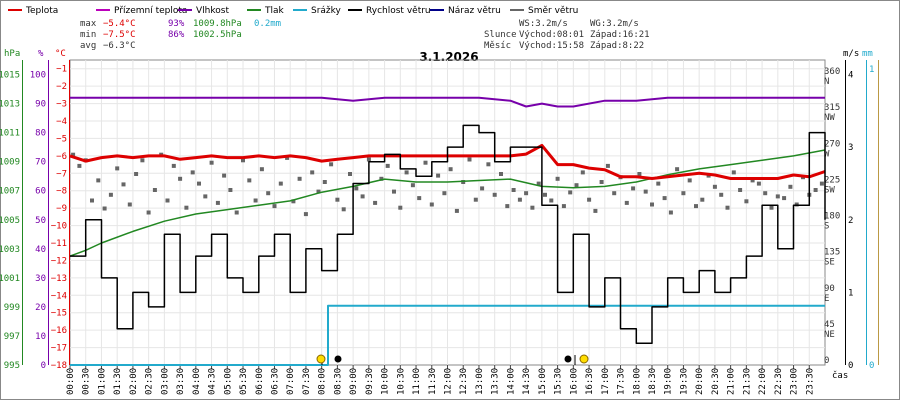 This screenshot has width=900, height=400. Describe the element at coordinates (40, 163) in the screenshot. I see `pct-tick-label: 70` at that location.